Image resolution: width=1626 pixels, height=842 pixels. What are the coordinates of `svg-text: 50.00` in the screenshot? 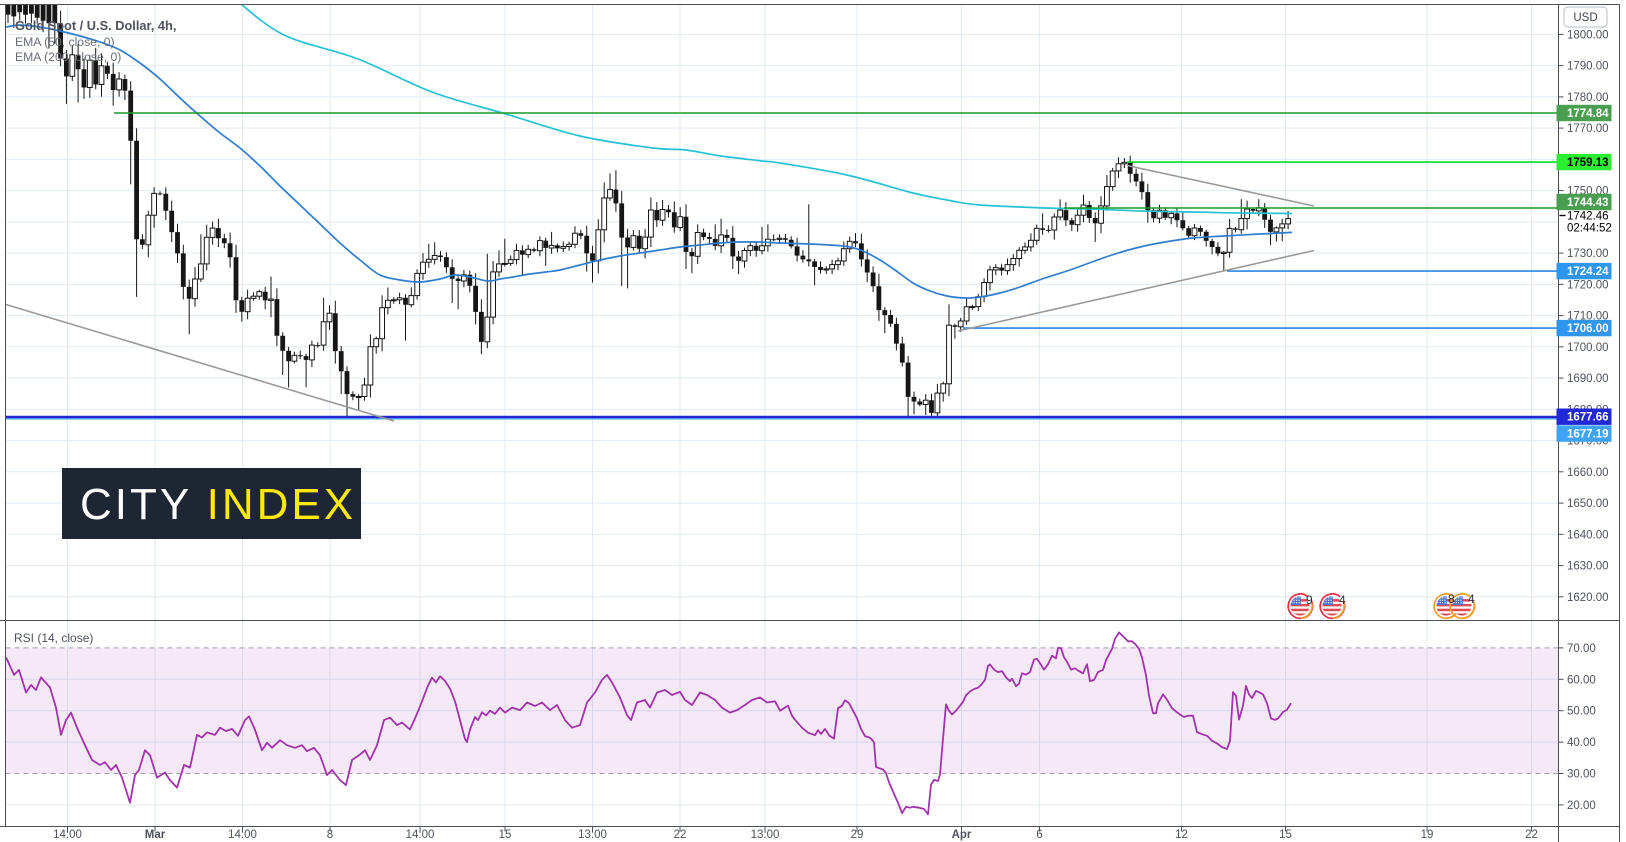 It's located at (1581, 712).